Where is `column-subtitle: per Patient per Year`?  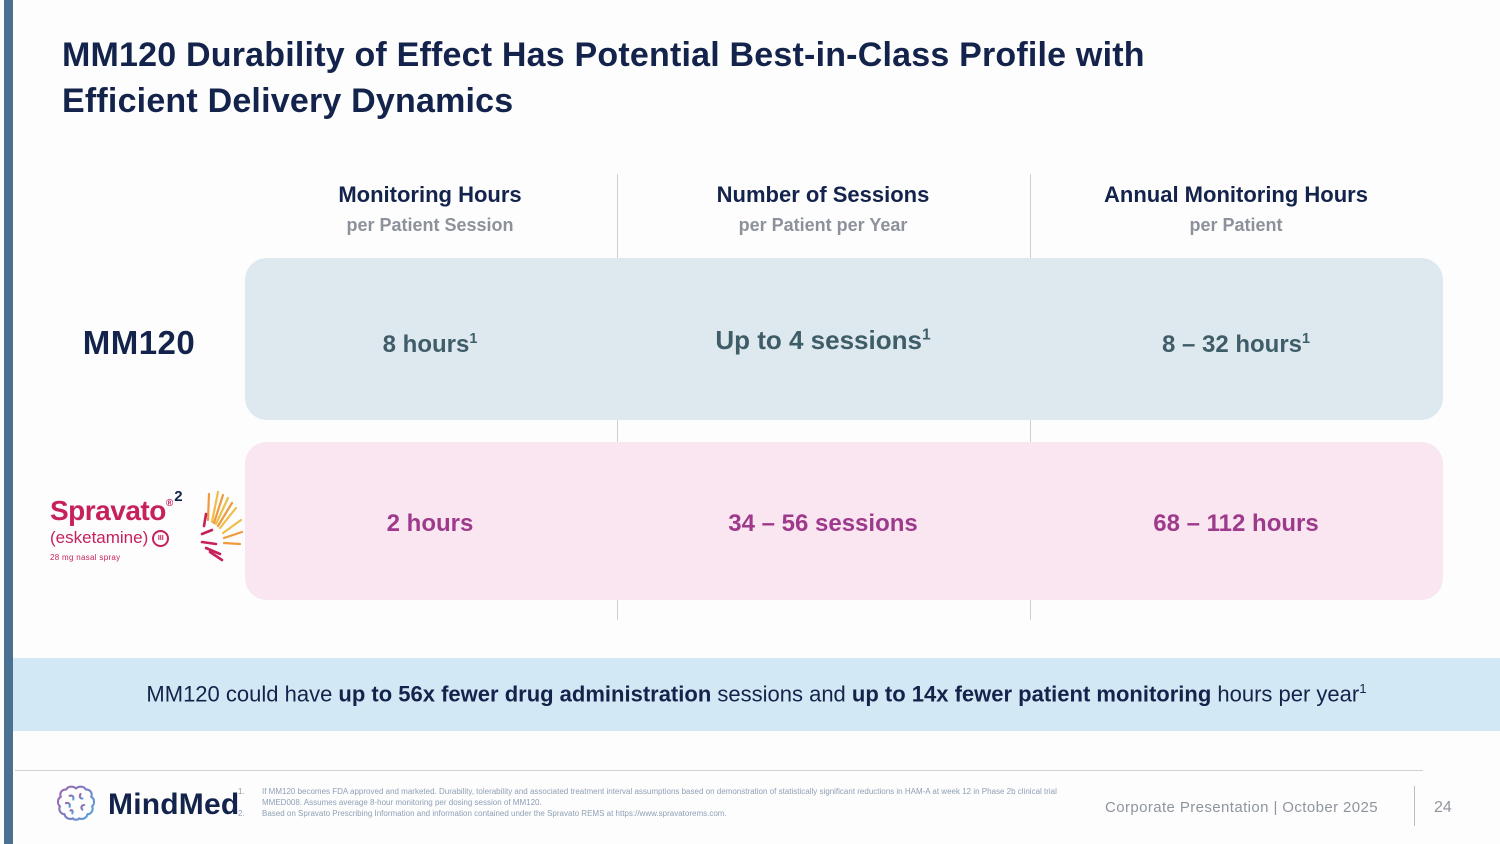
column-subtitle: per Patient per Year is located at coordinates (823, 225).